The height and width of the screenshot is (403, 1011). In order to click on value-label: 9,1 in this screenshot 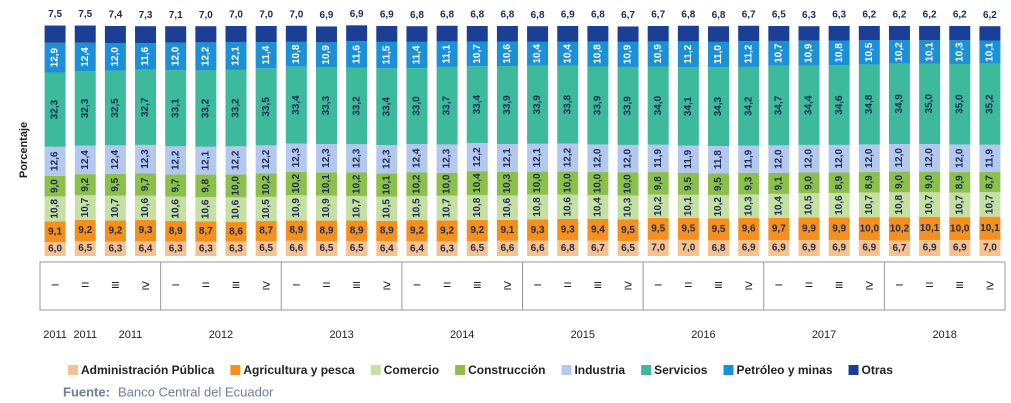, I will do `click(507, 230)`.